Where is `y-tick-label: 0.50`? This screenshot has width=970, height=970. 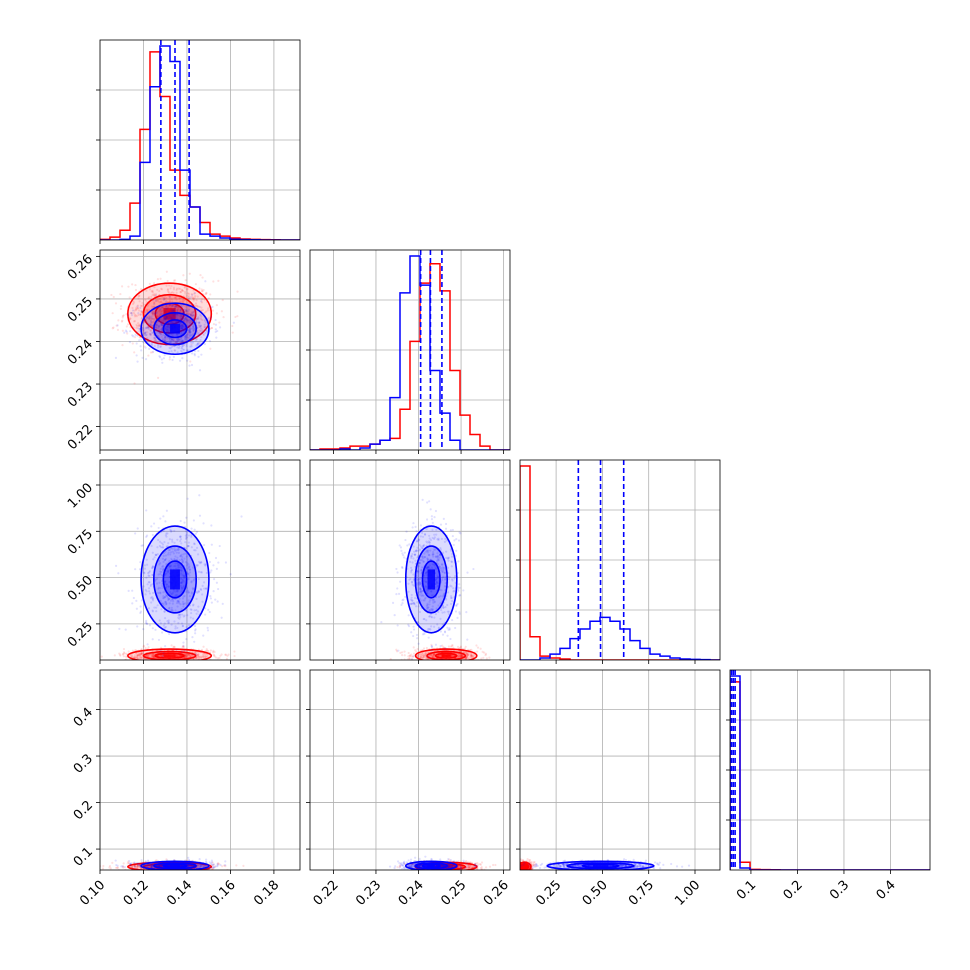
y-tick-label: 0.50 is located at coordinates (80, 588).